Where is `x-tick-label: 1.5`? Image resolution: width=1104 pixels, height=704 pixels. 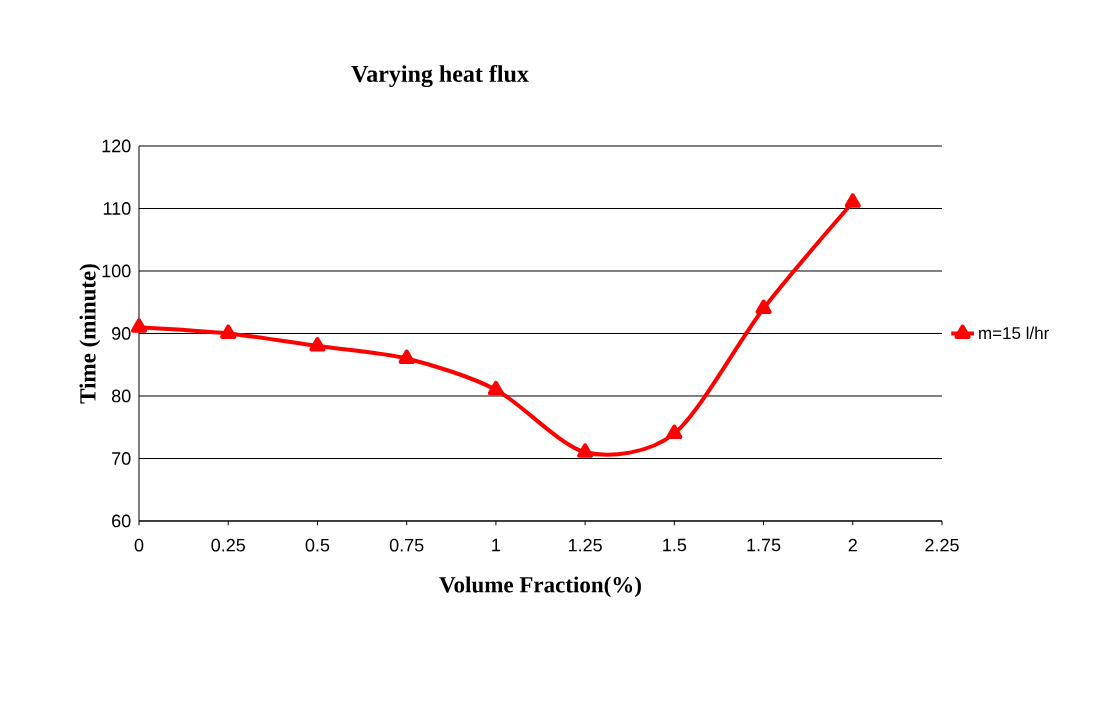 x-tick-label: 1.5 is located at coordinates (675, 545).